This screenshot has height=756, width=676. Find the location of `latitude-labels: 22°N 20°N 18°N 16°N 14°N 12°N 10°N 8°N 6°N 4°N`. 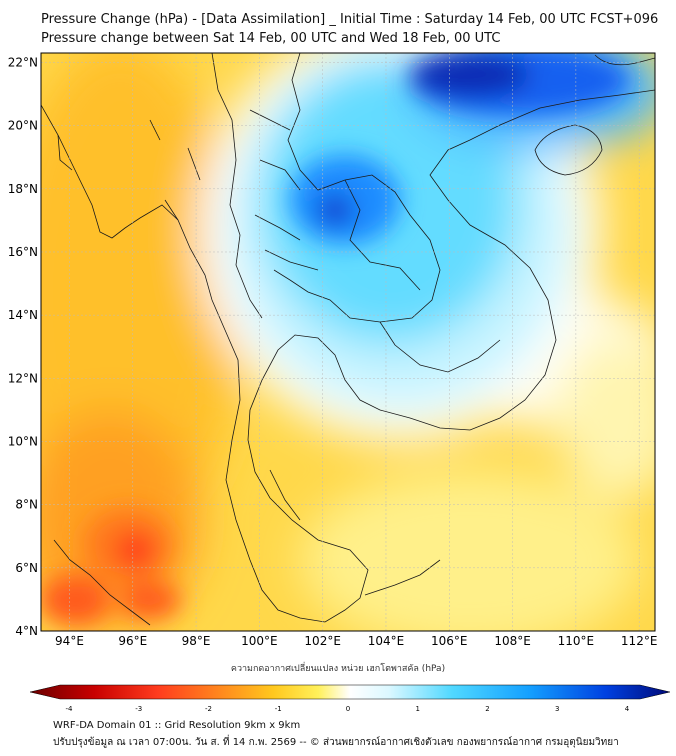

latitude-labels: 22°N 20°N 18°N 16°N 14°N 12°N 10°N 8°N 6°N 4°N is located at coordinates (23, 346).